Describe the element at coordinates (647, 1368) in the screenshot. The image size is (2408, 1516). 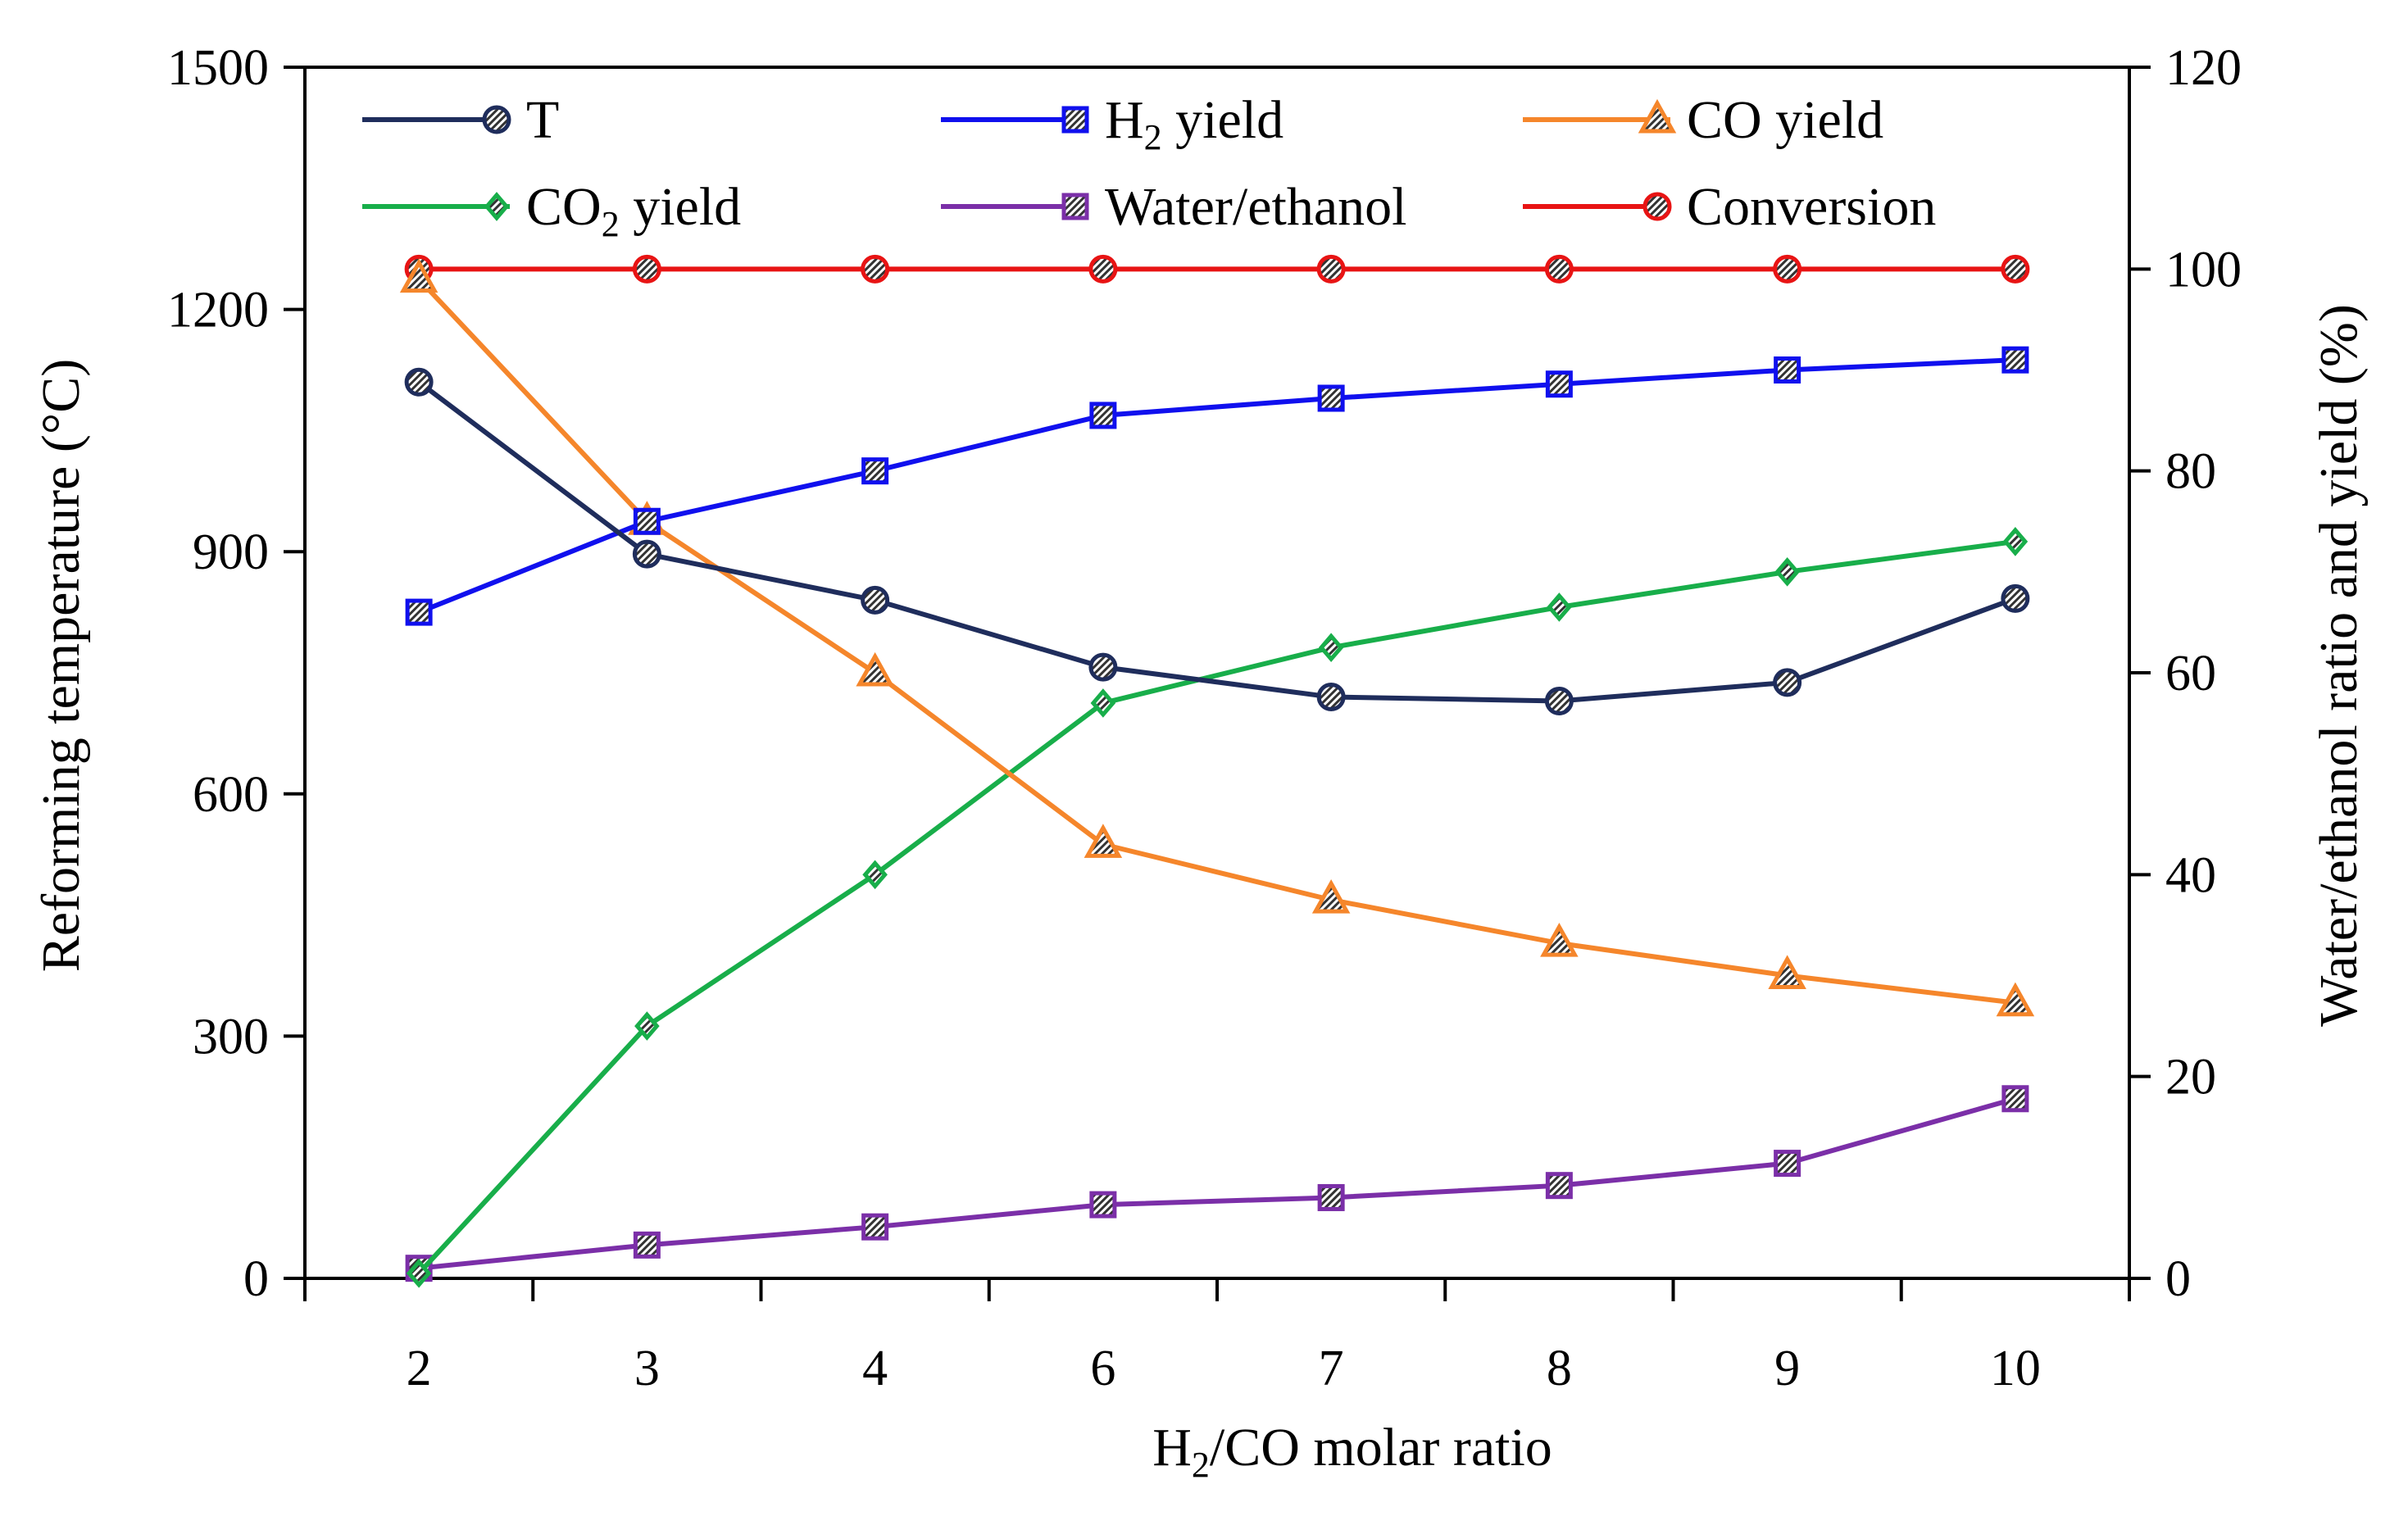
I see `x-tick-label: 3` at that location.